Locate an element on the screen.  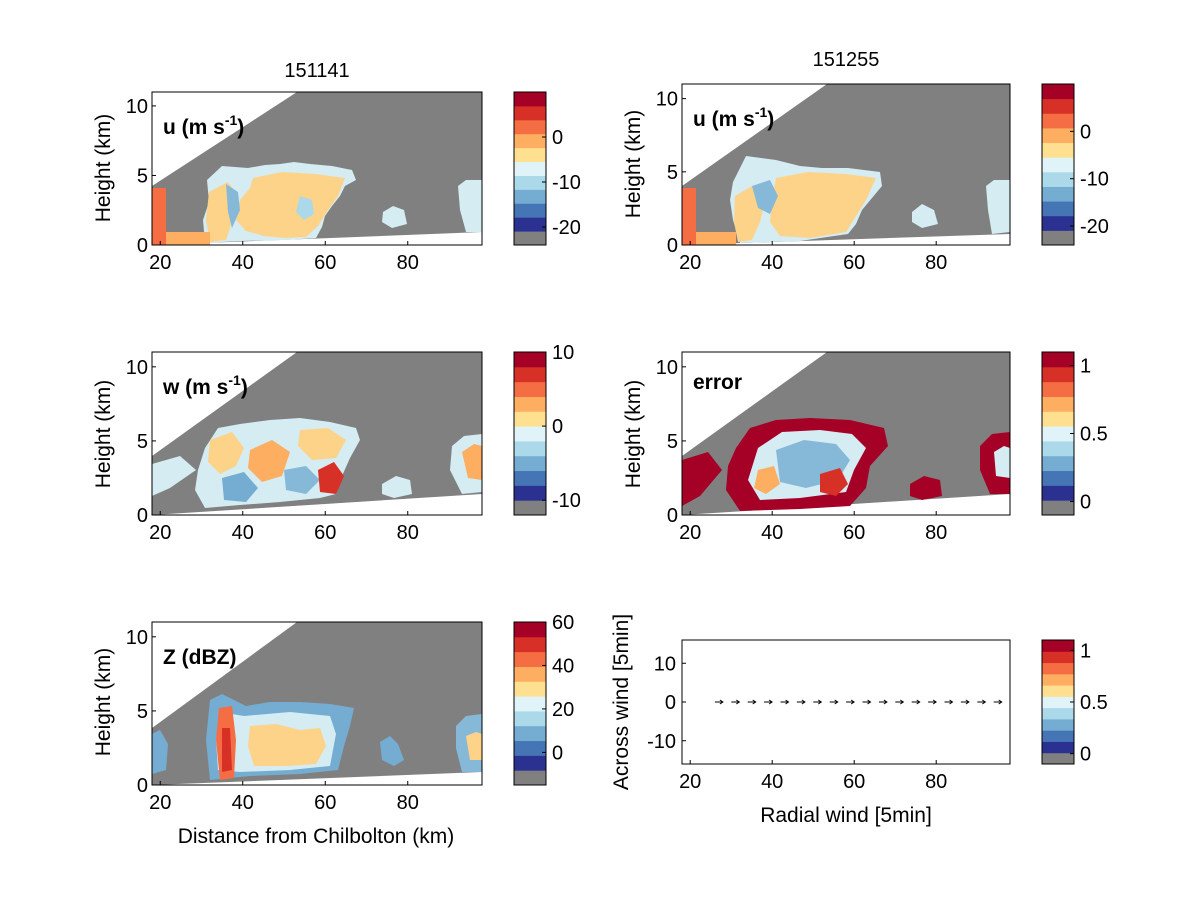
colorbar: 60 40 20 0 is located at coordinates (543, 699).